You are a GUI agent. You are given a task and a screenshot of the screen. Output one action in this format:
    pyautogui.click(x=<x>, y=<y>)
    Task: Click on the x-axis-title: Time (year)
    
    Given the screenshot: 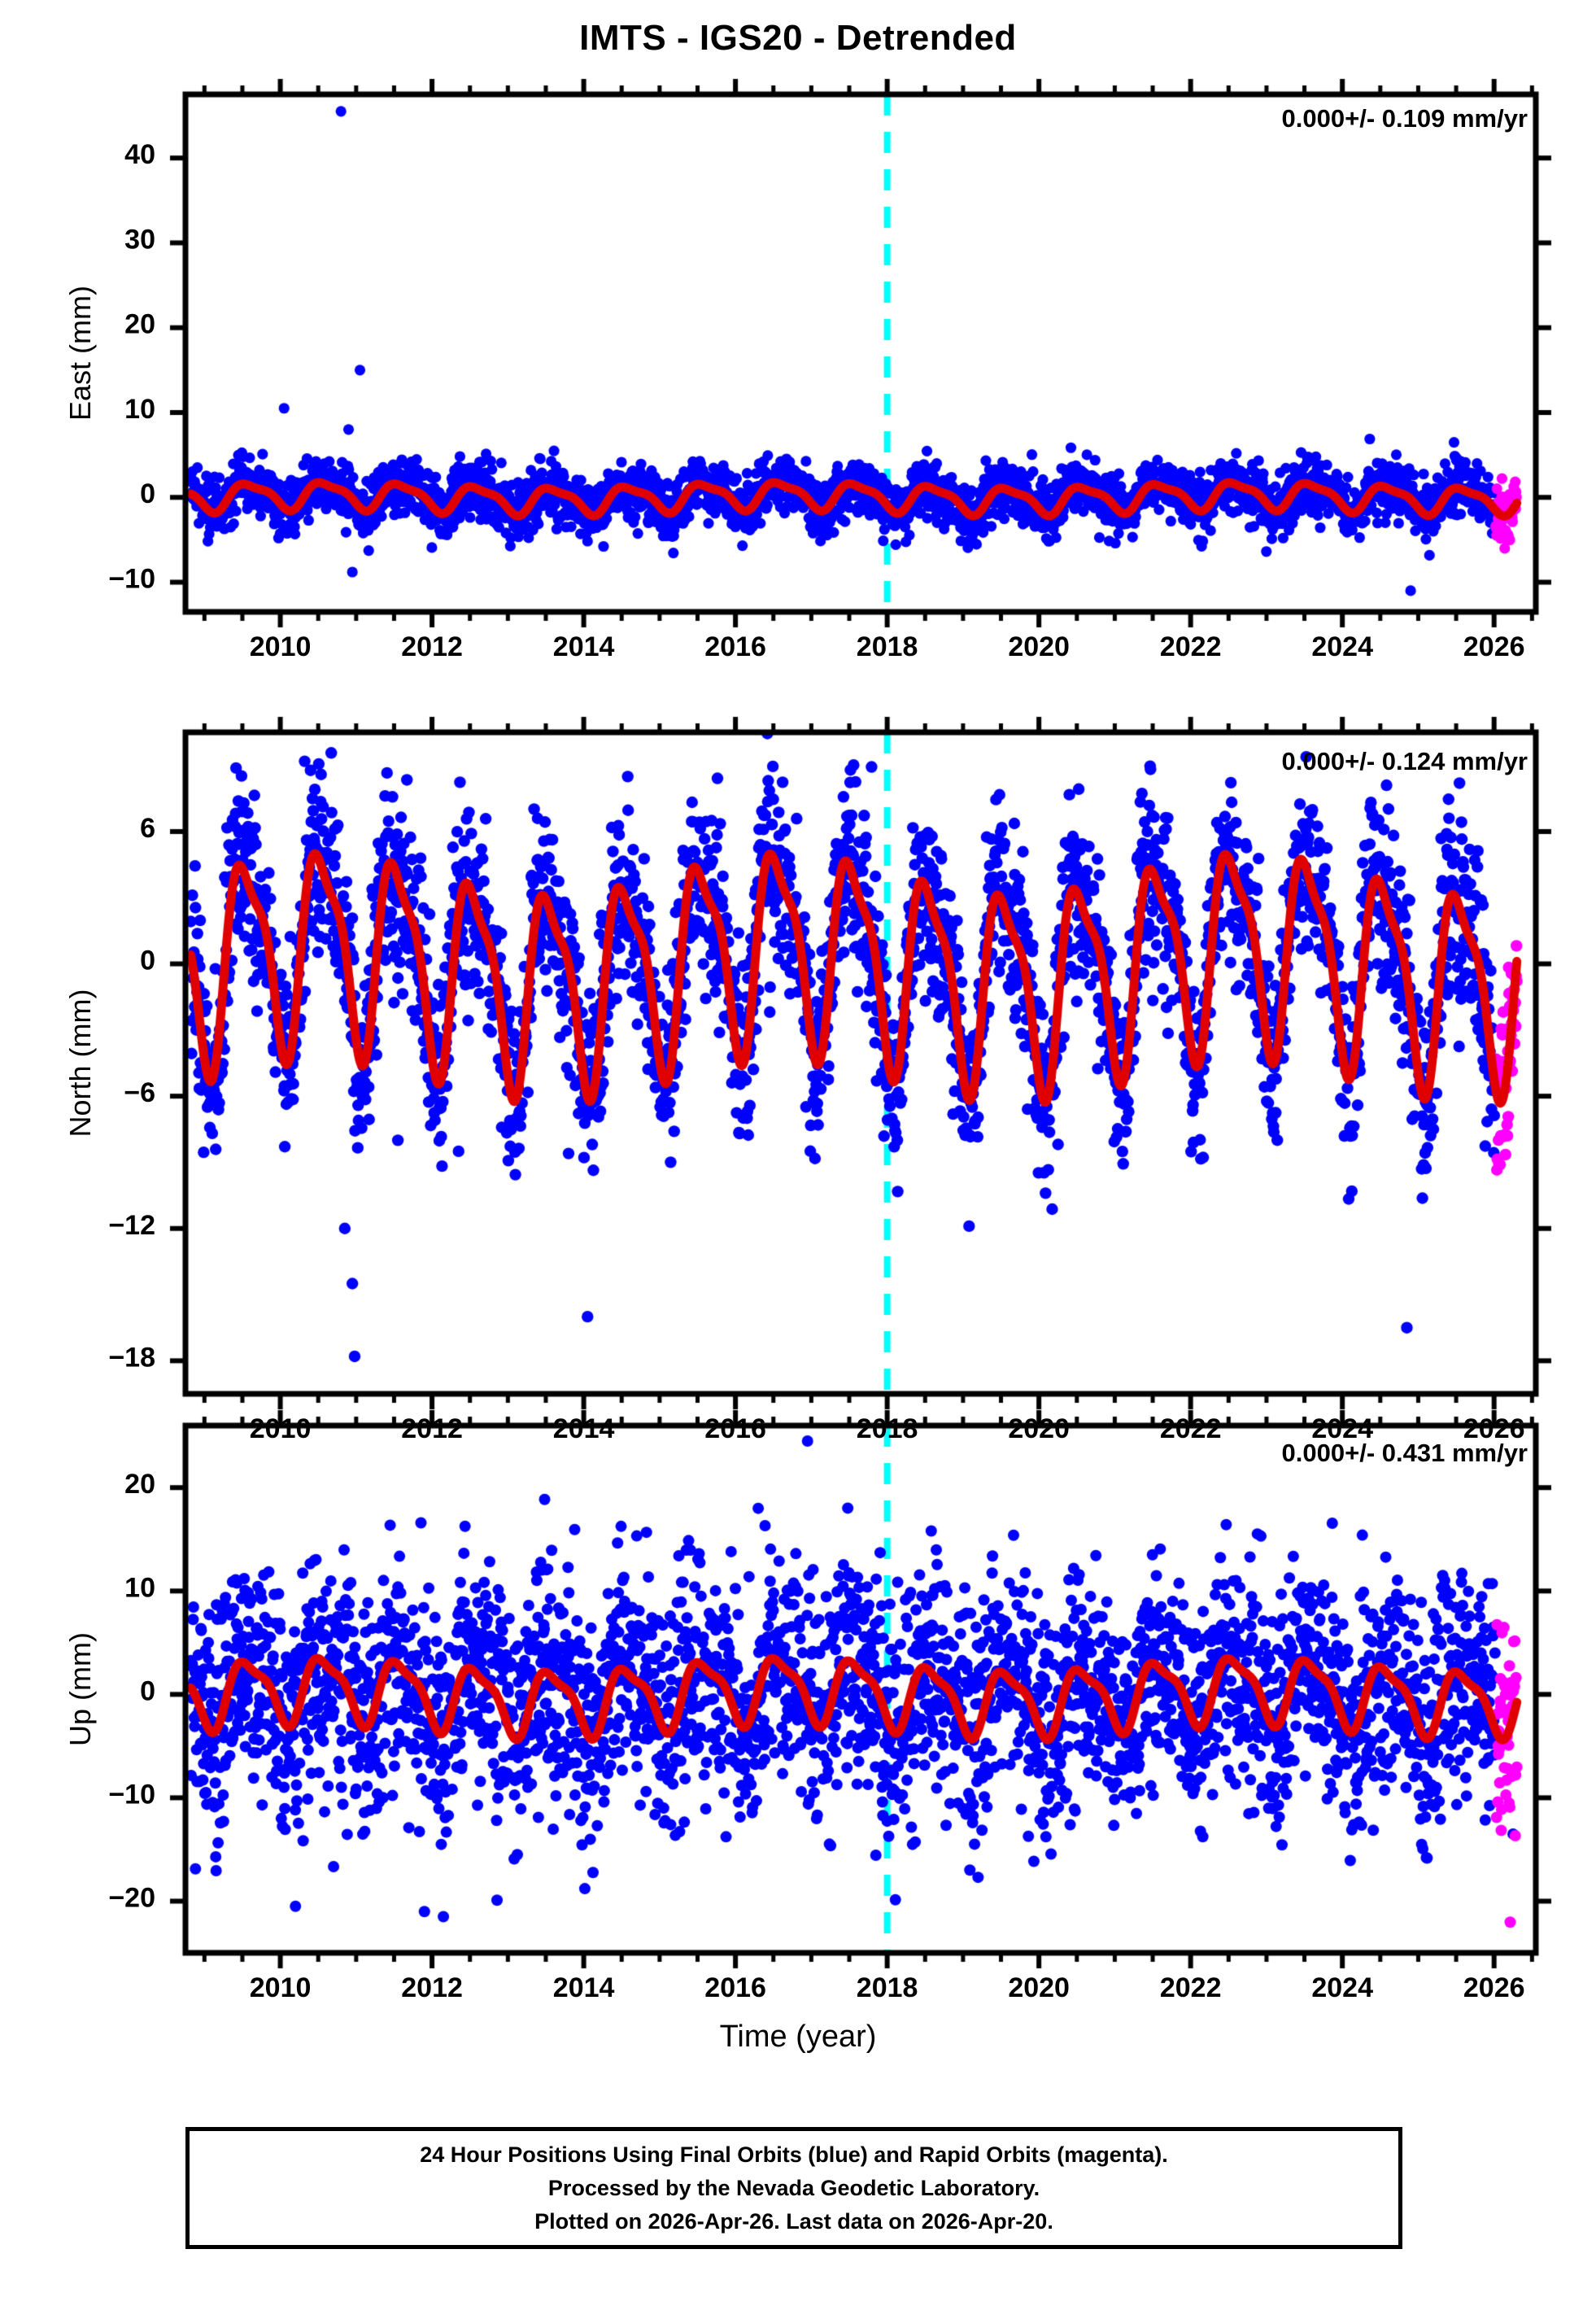 What is the action you would take?
    pyautogui.click(x=798, y=2037)
    